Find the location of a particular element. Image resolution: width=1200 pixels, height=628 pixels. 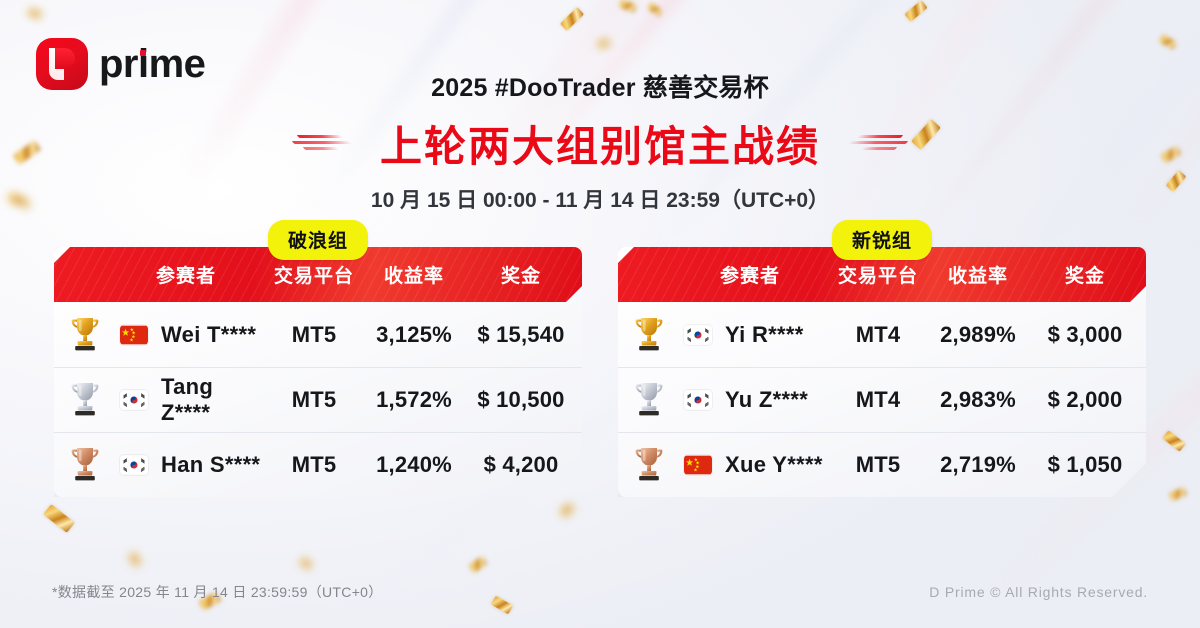

footer-data-note: *数据截至 2025 年 11 月 14 日 23:59:59（UTC+0） is located at coordinates (217, 592).